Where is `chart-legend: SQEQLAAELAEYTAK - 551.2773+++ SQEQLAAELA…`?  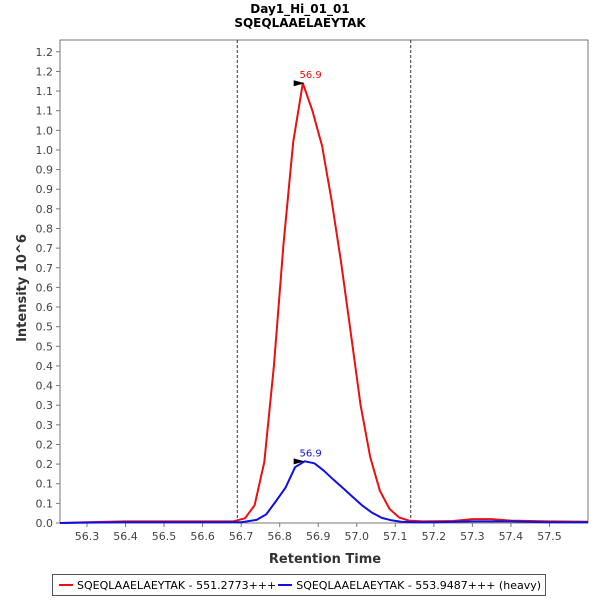 chart-legend: SQEQLAAELAEYTAK - 551.2773+++ SQEQLAAELA… is located at coordinates (299, 585).